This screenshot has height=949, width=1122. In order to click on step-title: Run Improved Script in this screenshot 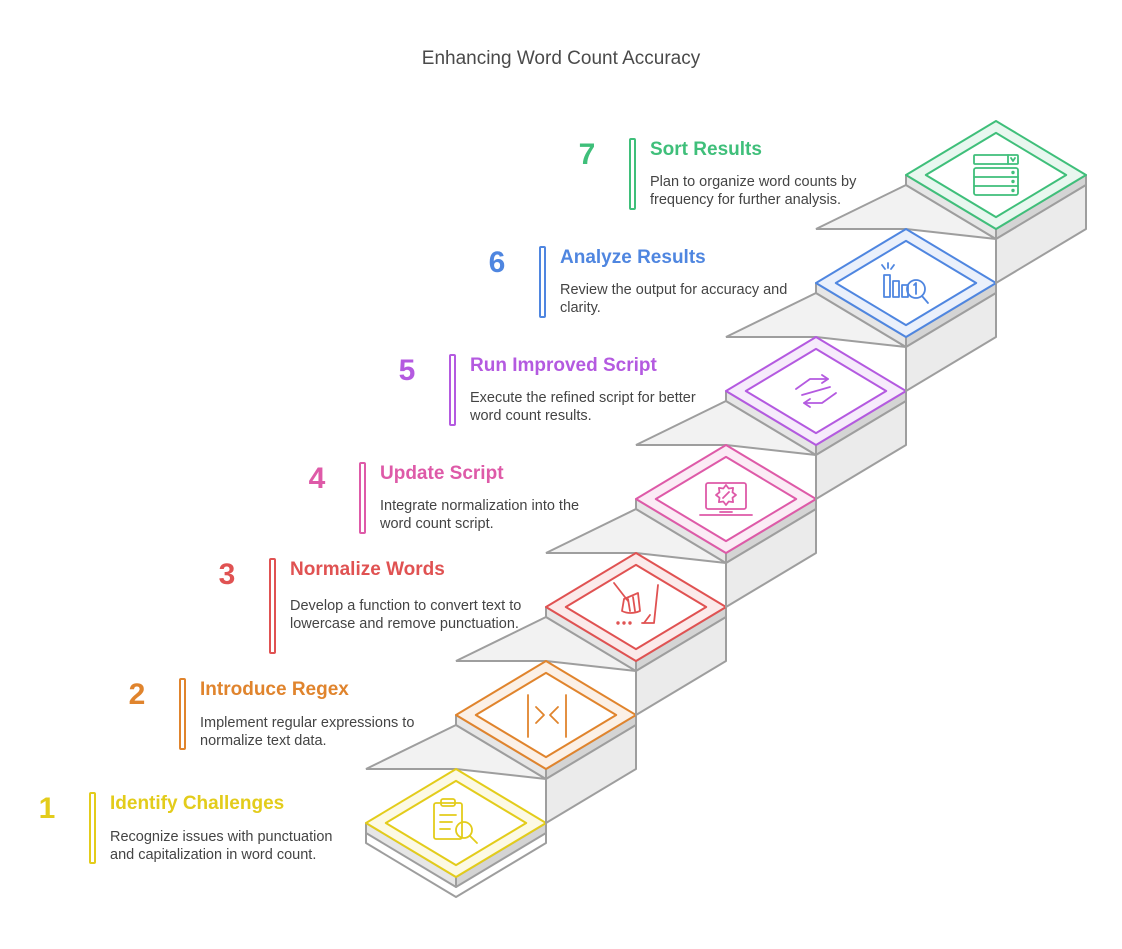, I will do `click(563, 365)`.